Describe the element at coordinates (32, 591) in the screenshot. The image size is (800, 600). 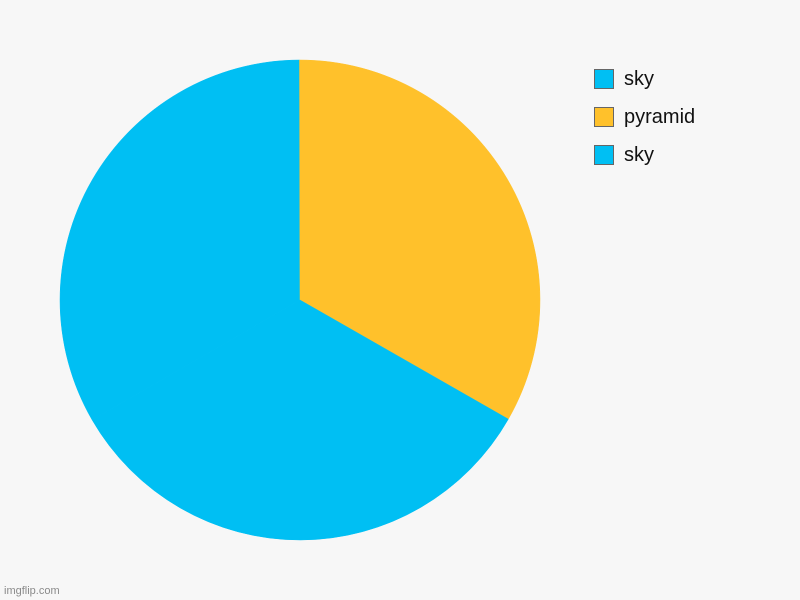
I see `watermark-text: imgflip.com` at that location.